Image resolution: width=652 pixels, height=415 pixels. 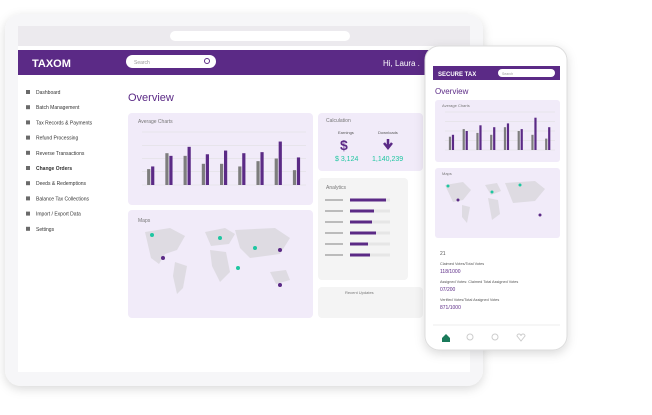 I want to click on stat-value: 1,140,239, so click(x=387, y=159).